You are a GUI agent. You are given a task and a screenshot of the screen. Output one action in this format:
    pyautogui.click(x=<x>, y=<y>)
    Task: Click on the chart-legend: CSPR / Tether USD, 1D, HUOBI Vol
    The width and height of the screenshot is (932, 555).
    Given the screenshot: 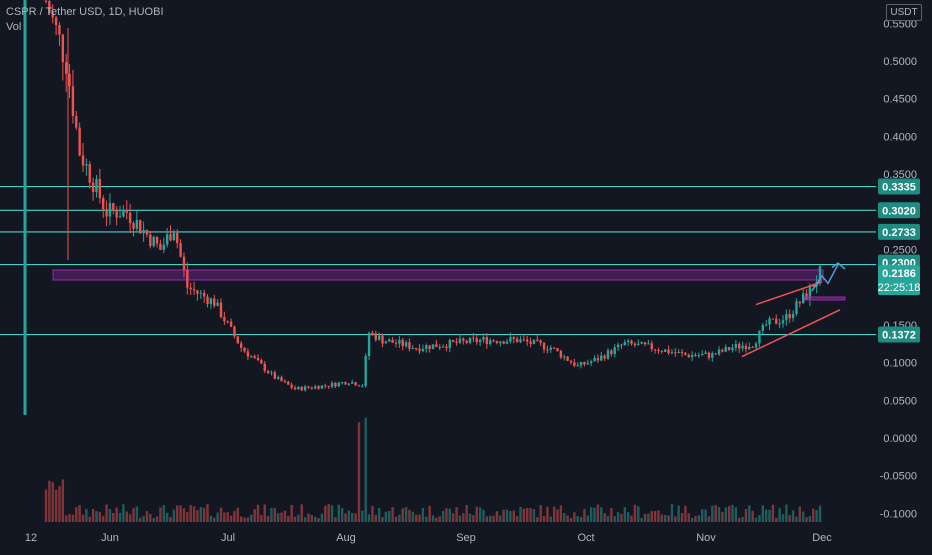 What is the action you would take?
    pyautogui.click(x=85, y=20)
    